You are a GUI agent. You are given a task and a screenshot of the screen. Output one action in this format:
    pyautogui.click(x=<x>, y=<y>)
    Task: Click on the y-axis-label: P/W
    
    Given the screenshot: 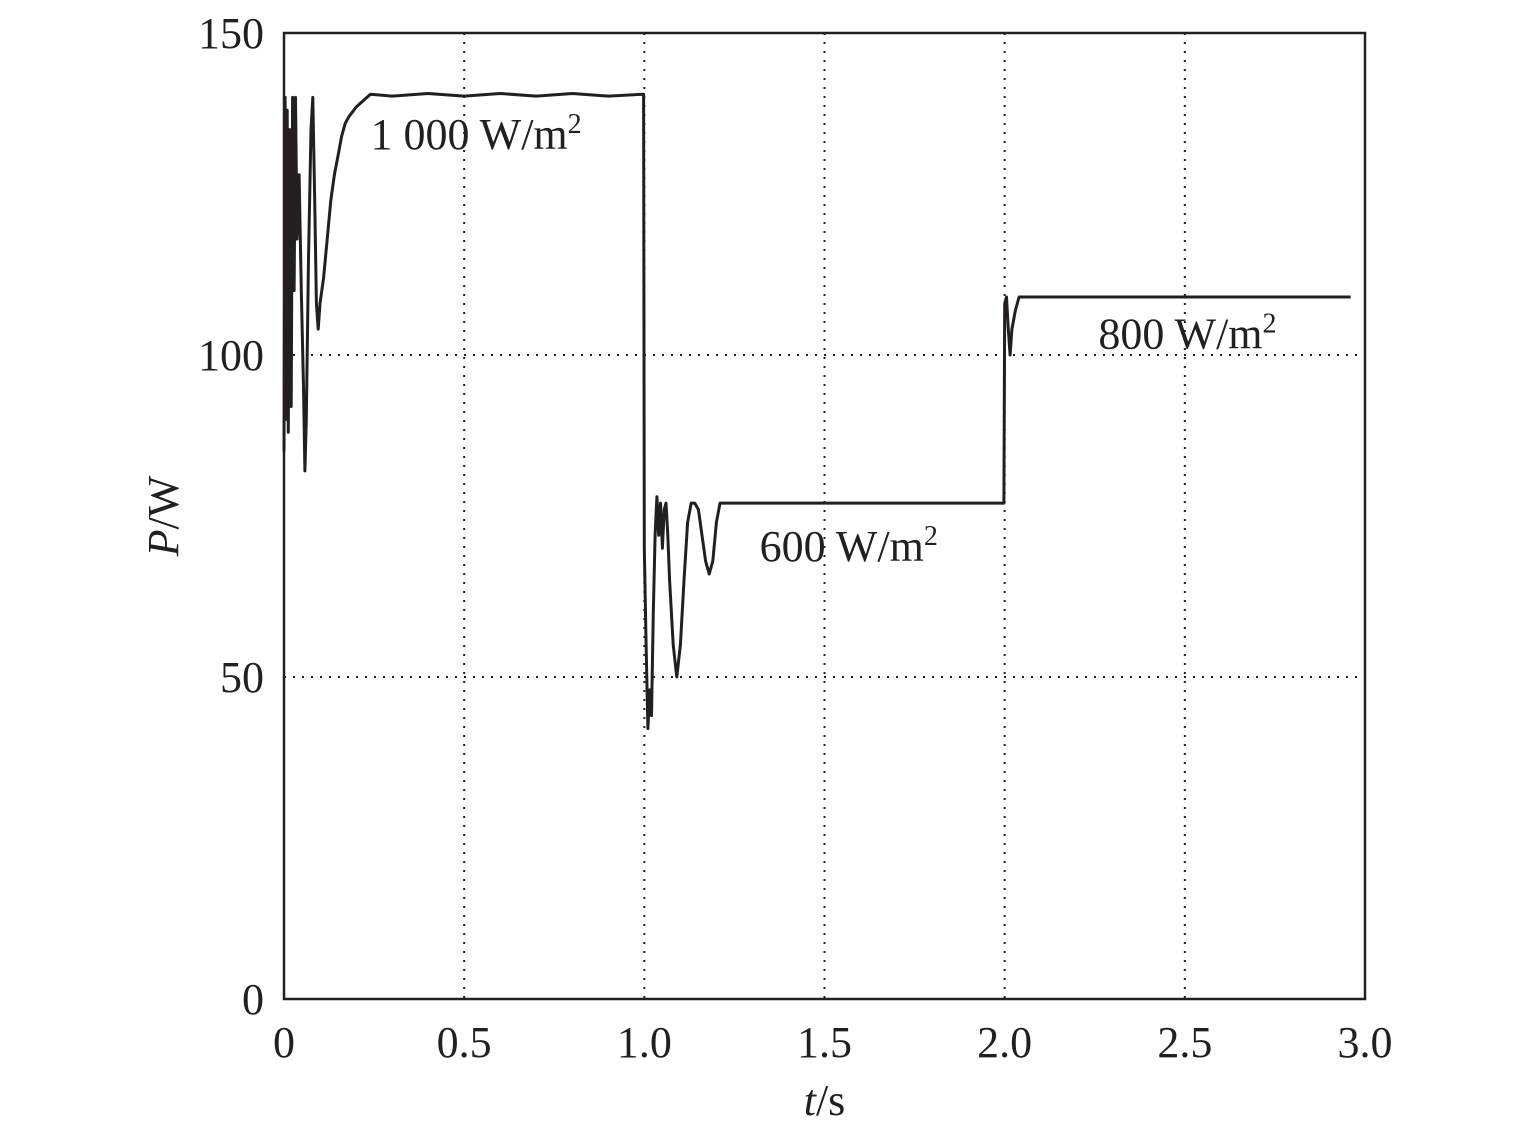 What is the action you would take?
    pyautogui.click(x=163, y=516)
    